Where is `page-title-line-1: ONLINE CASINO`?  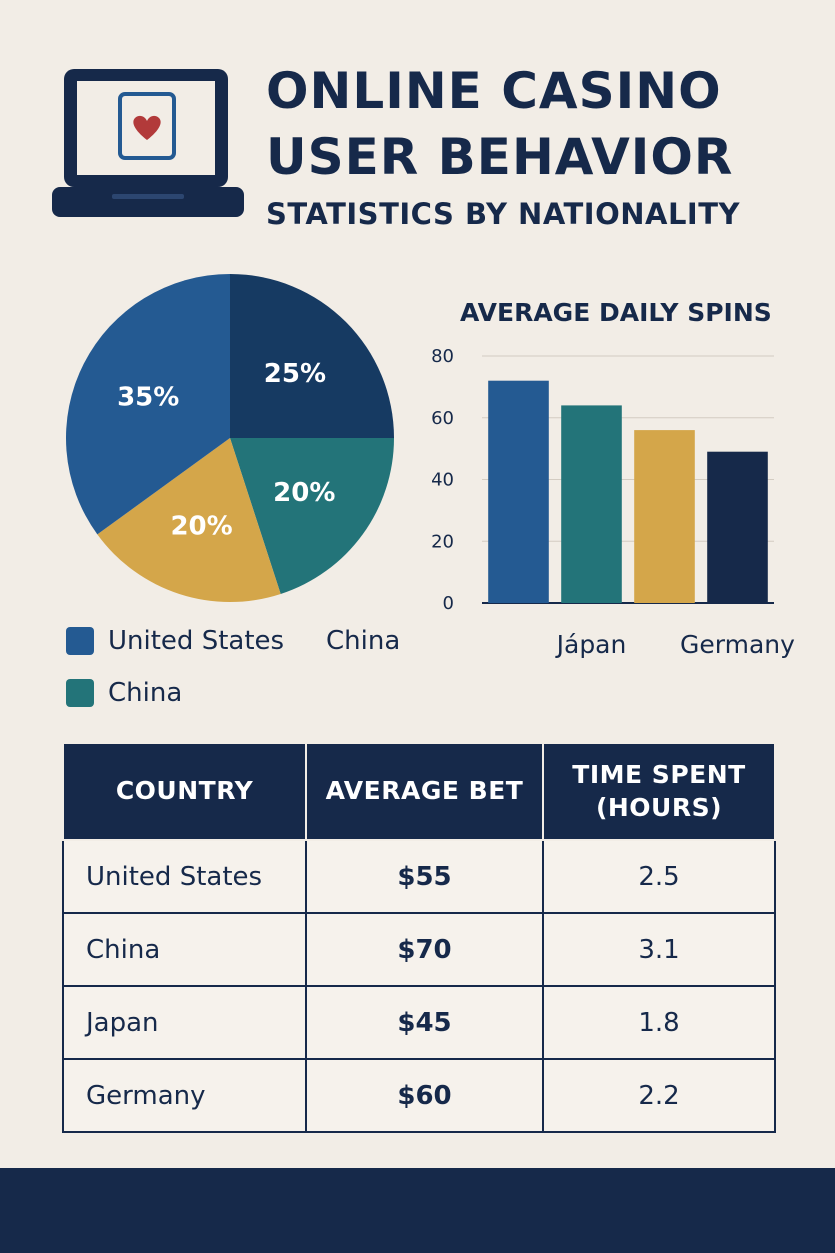
page-title-line-1: ONLINE CASINO is located at coordinates (494, 91).